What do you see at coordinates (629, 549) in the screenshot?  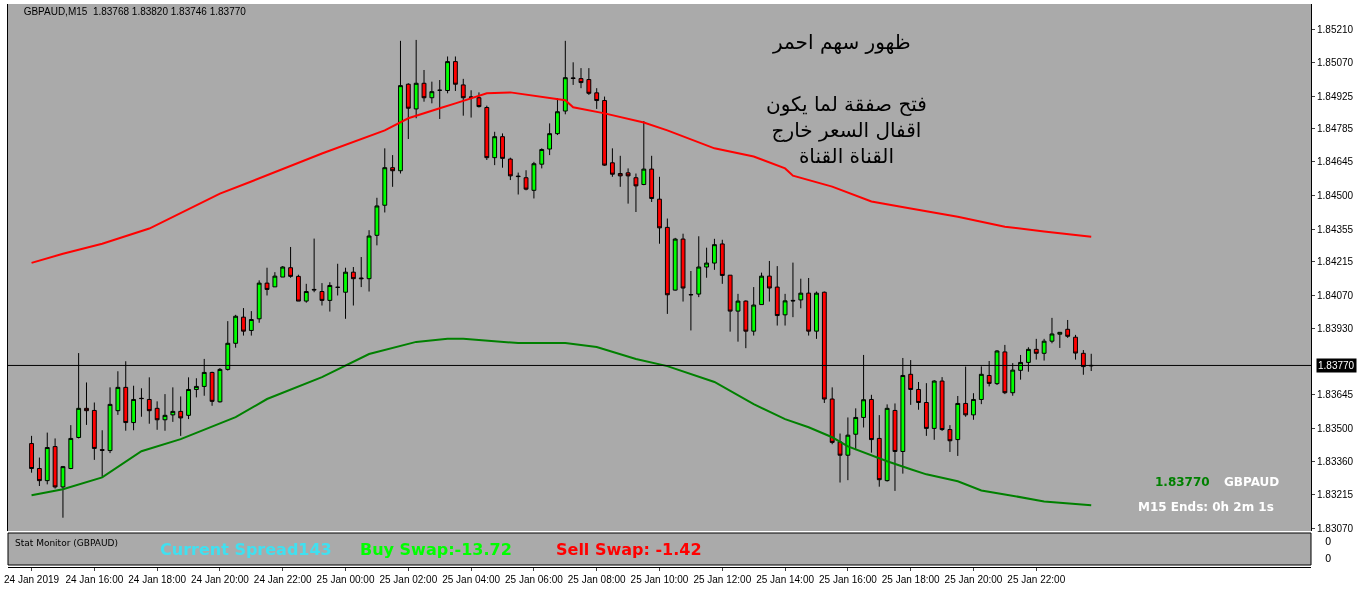 I see `text: Sell Swap: -1.42` at bounding box center [629, 549].